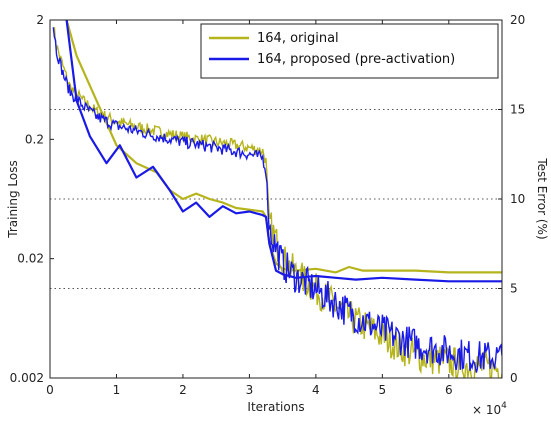 This screenshot has width=551, height=425. Describe the element at coordinates (27, 378) in the screenshot. I see `y-left-tick-label-3: 0.002` at that location.